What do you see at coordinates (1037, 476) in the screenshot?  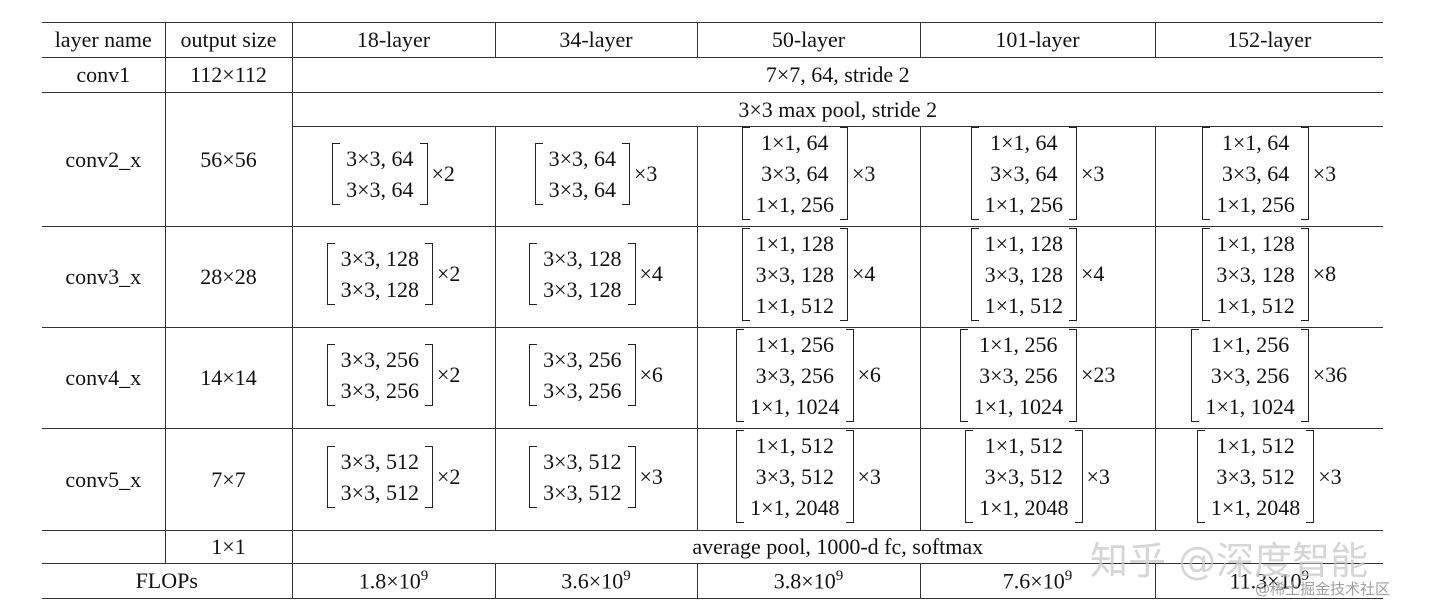 I see `block: 1×1, 512 3×3, 512 1×1, 2048 ×3` at bounding box center [1037, 476].